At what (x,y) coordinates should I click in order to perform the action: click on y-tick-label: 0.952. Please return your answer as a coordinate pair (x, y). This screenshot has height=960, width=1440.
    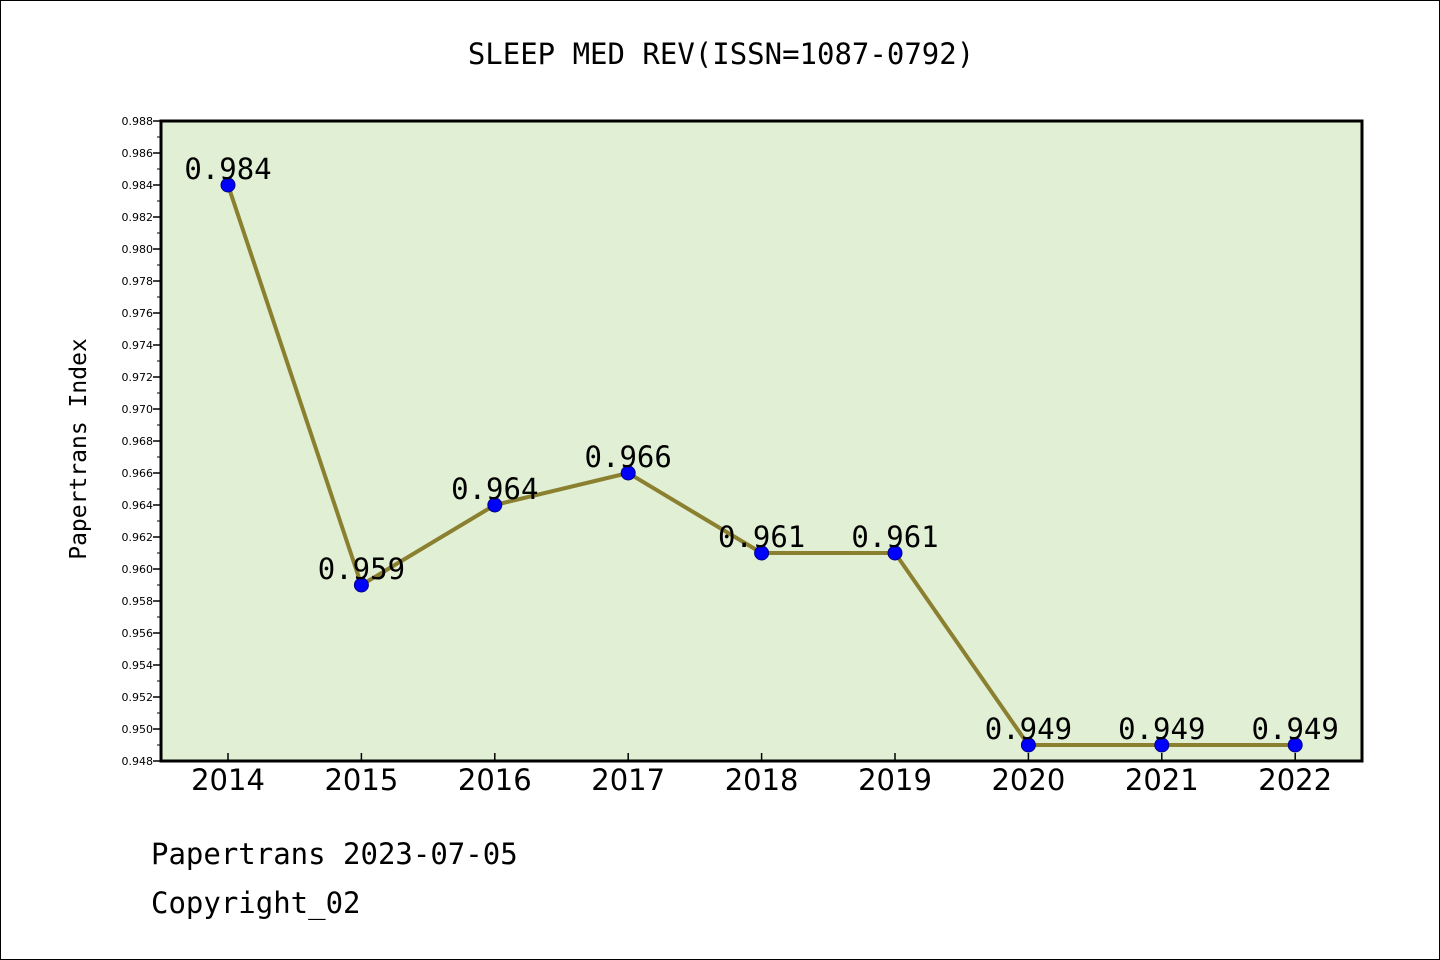
    Looking at the image, I should click on (138, 697).